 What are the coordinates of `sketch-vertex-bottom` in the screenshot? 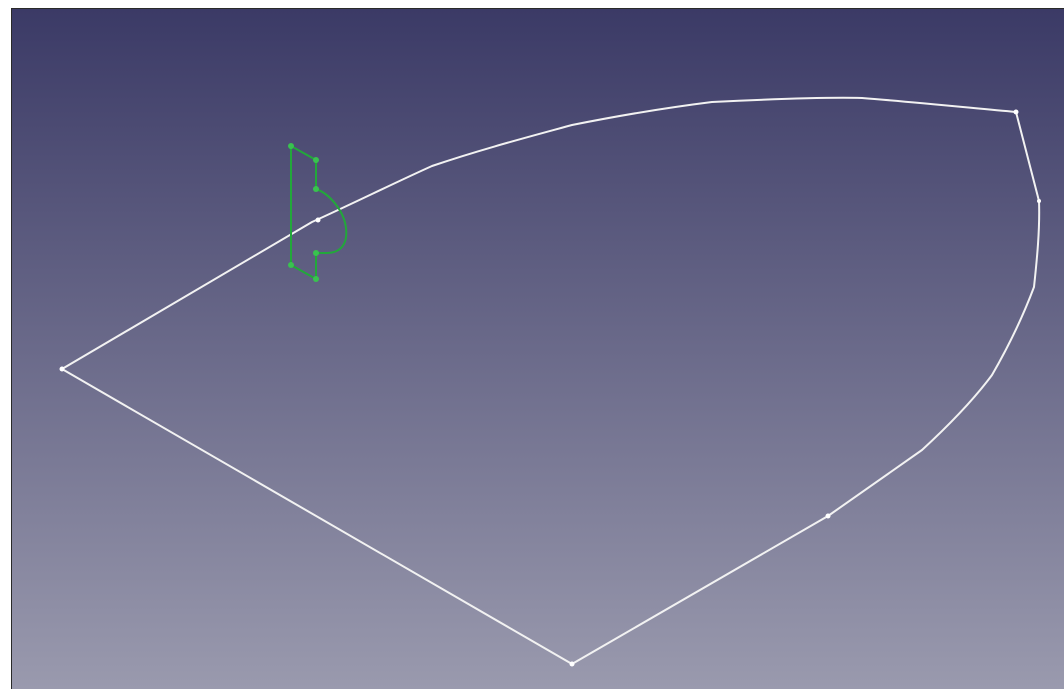 It's located at (572, 664).